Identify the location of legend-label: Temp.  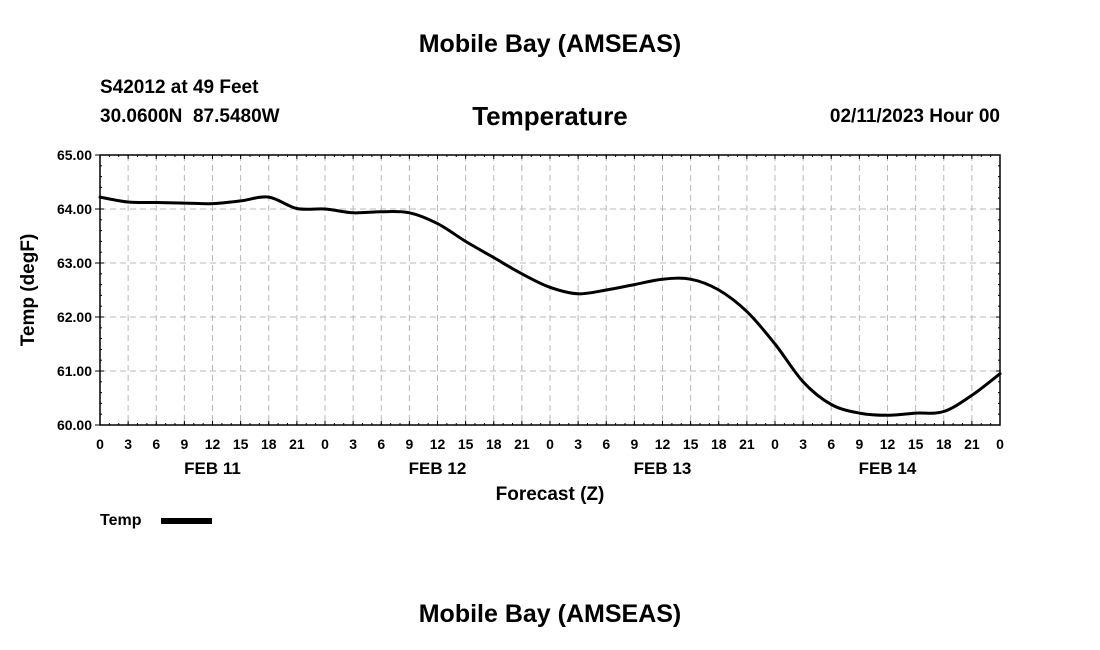
(121, 520).